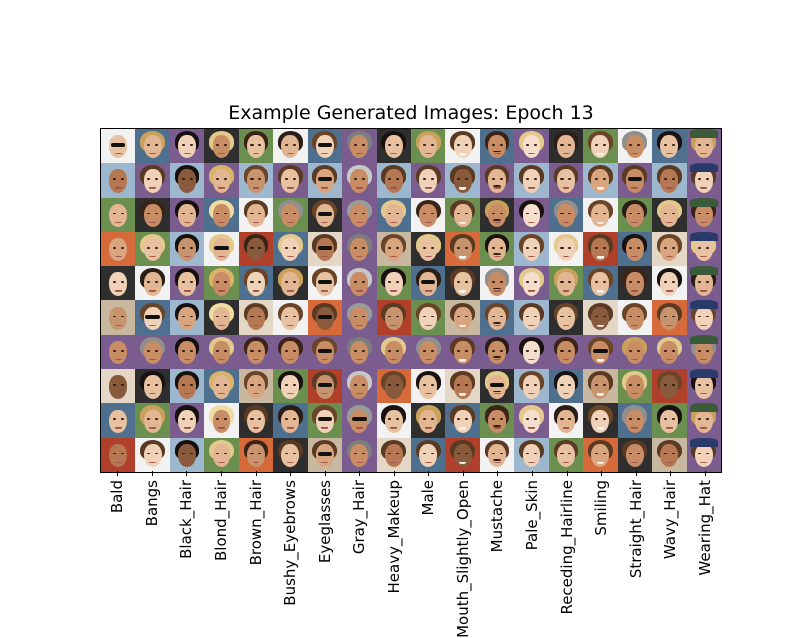 The image size is (800, 638). What do you see at coordinates (290, 543) in the screenshot?
I see `x-tick-label: Bushy_Eyebrows` at bounding box center [290, 543].